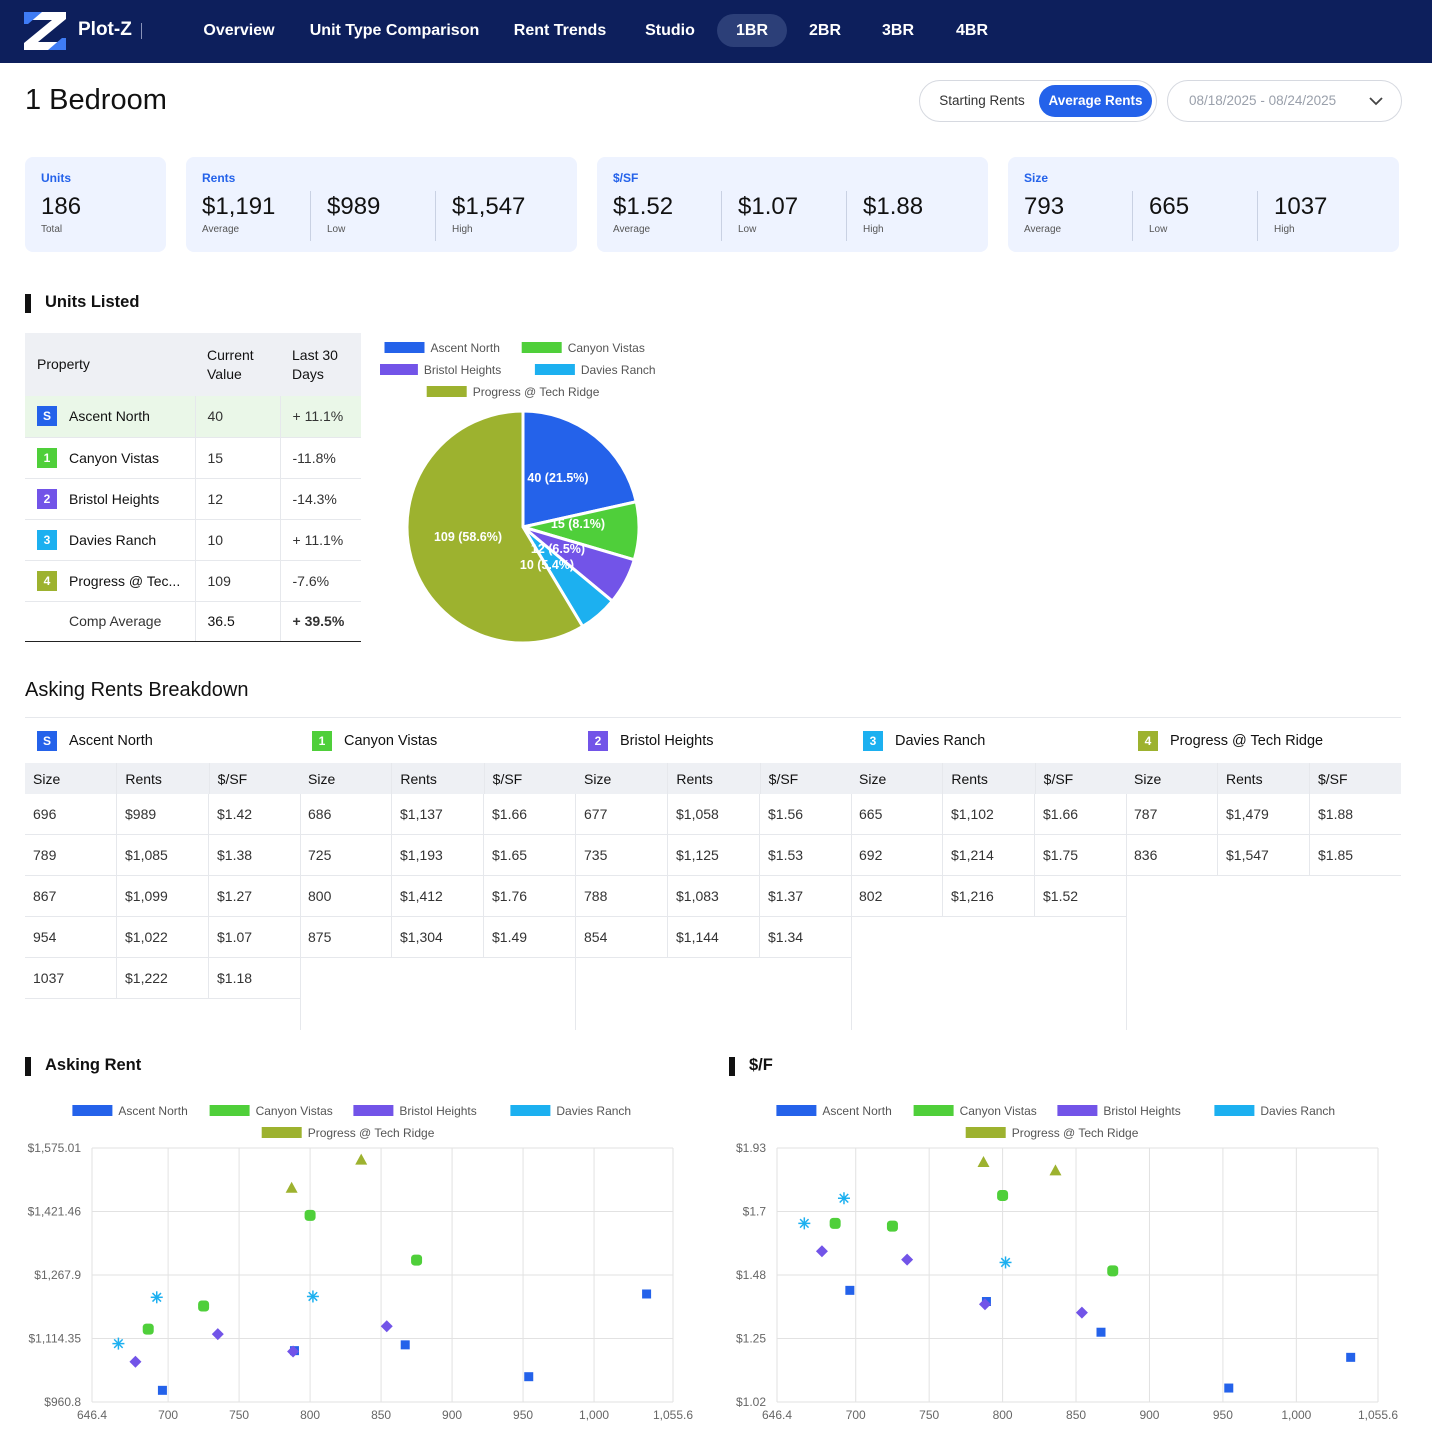 This screenshot has height=1446, width=1432. I want to click on nav-2br: 2BR, so click(824, 30).